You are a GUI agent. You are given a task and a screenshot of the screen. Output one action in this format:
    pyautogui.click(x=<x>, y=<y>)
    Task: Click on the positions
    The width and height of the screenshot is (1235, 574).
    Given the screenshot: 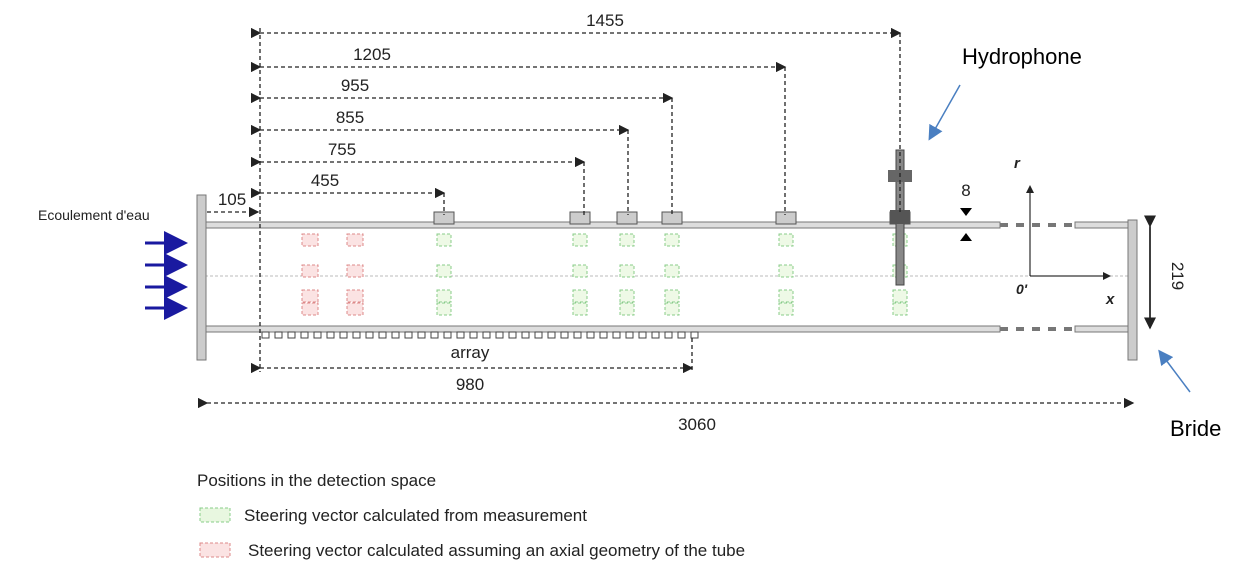 What is the action you would take?
    pyautogui.click(x=586, y=275)
    